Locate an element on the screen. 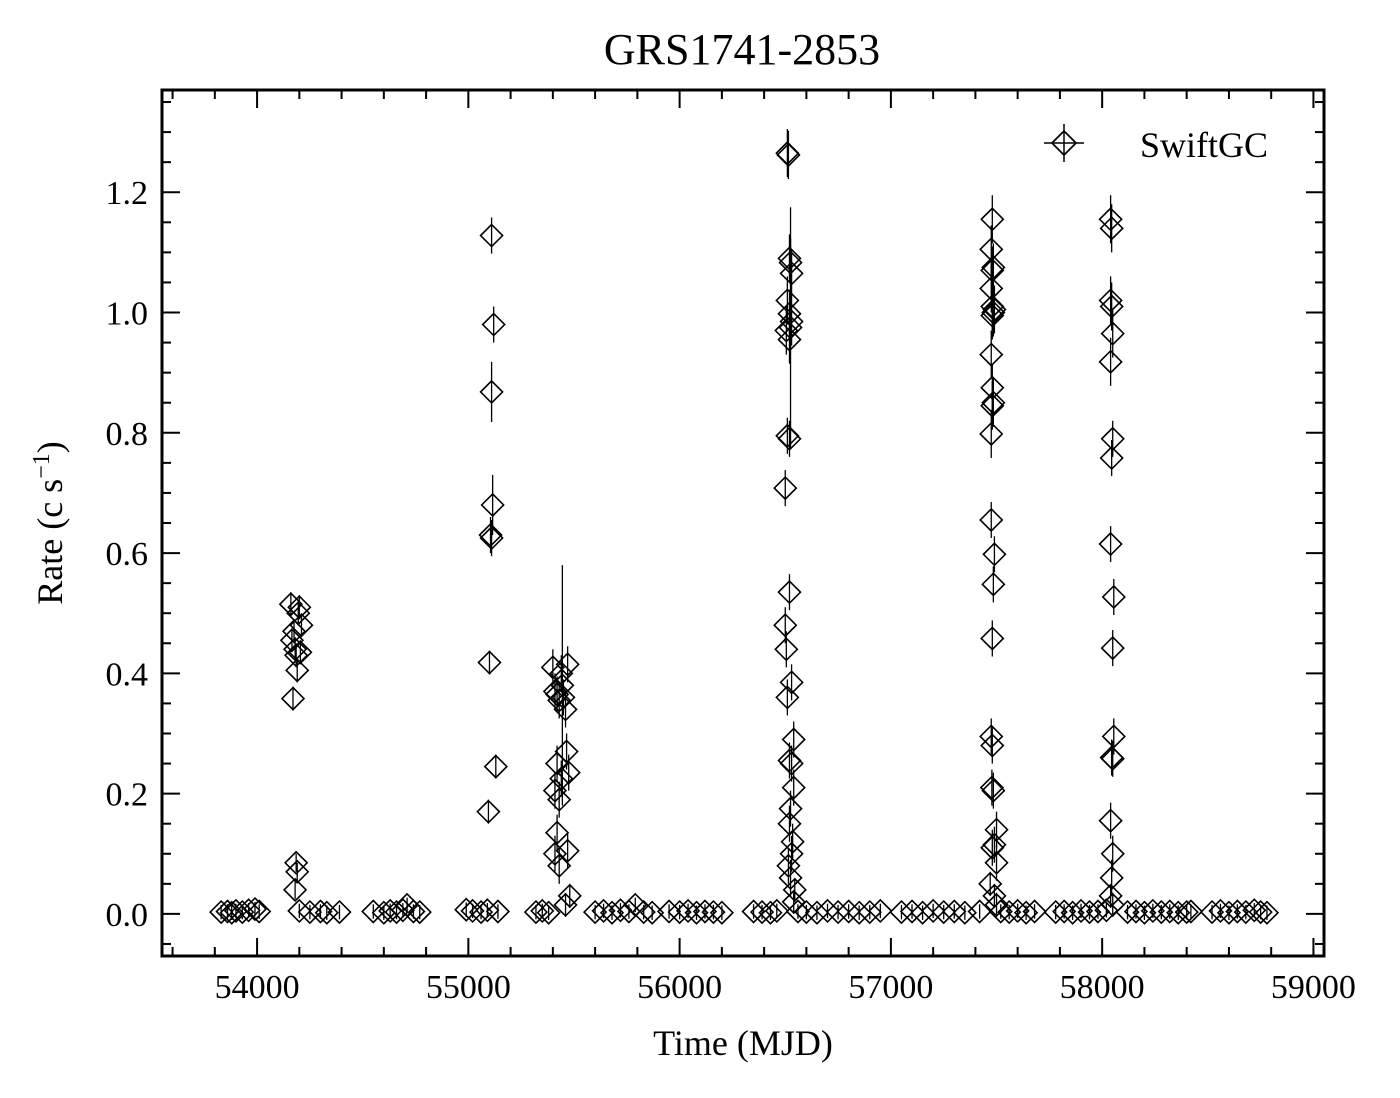  y-axis-label-sup: −1 is located at coordinates (42, 466).